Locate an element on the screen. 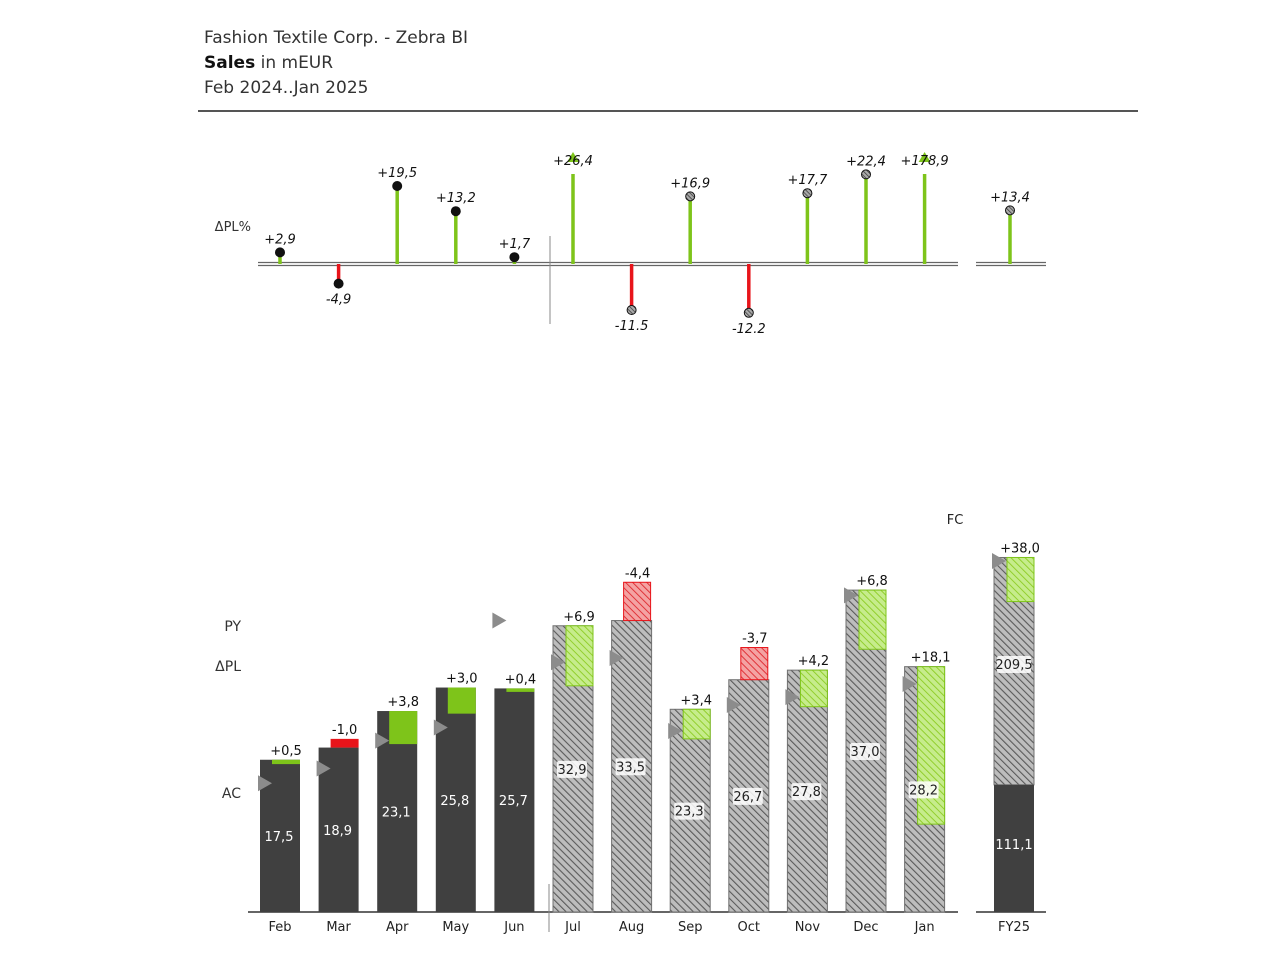 The height and width of the screenshot is (960, 1280). value-label-total-actual: 111,1 is located at coordinates (1013, 845).